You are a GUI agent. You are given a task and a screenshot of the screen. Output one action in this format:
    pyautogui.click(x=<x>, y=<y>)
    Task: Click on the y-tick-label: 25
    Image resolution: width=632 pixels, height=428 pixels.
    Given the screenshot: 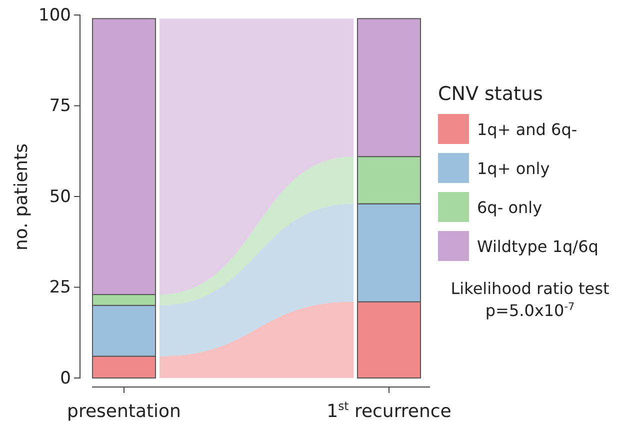 What is the action you would take?
    pyautogui.click(x=60, y=288)
    